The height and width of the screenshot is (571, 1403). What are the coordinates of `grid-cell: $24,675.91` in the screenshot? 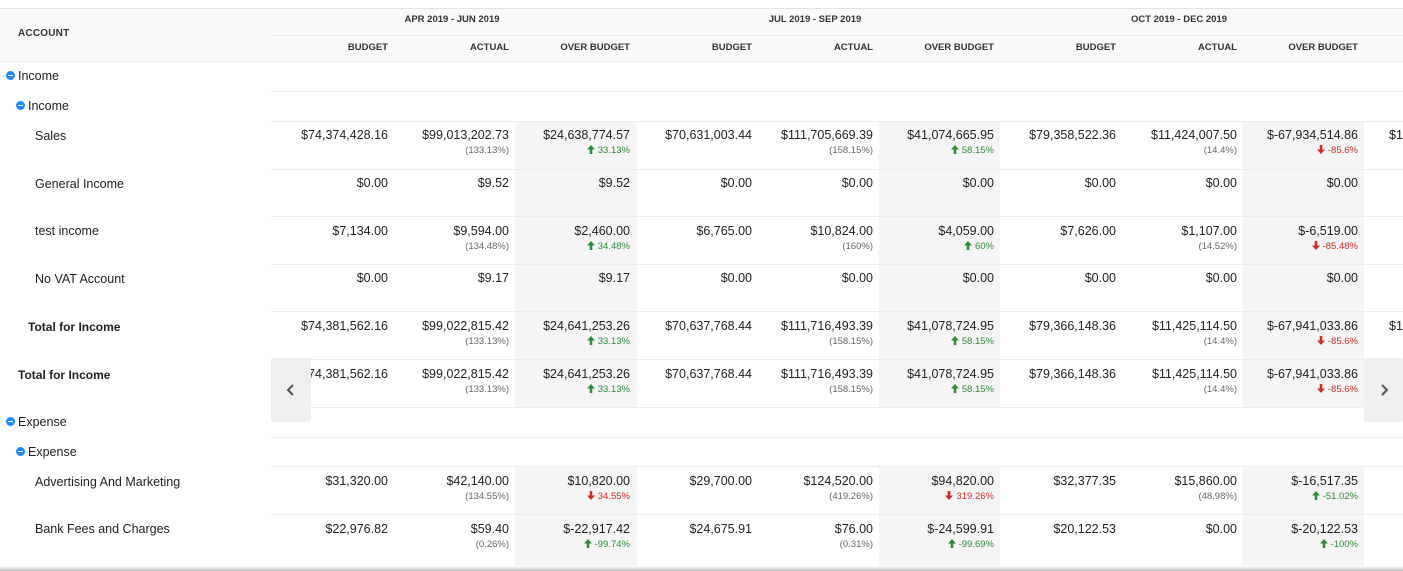 It's located at (693, 529).